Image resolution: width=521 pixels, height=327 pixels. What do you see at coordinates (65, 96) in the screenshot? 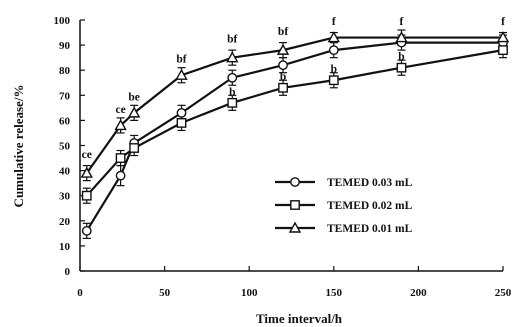
I see `y-tick-label: 70` at bounding box center [65, 96].